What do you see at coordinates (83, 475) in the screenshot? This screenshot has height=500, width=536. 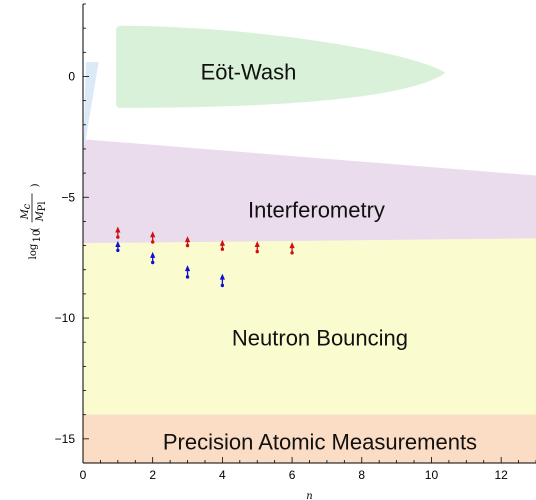 I see `x-tick-label: 0` at bounding box center [83, 475].